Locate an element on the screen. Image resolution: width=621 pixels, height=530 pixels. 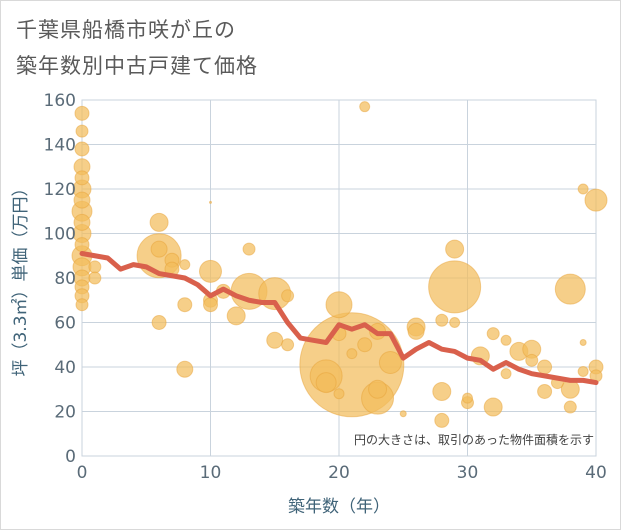
y-tick-label: 20 is located at coordinates (65, 413).